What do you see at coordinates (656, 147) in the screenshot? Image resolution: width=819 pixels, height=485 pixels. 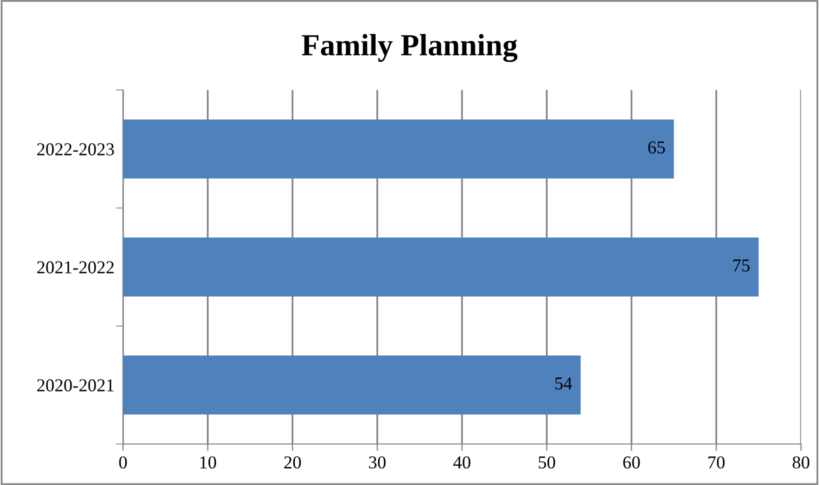 I see `data-label: 65` at bounding box center [656, 147].